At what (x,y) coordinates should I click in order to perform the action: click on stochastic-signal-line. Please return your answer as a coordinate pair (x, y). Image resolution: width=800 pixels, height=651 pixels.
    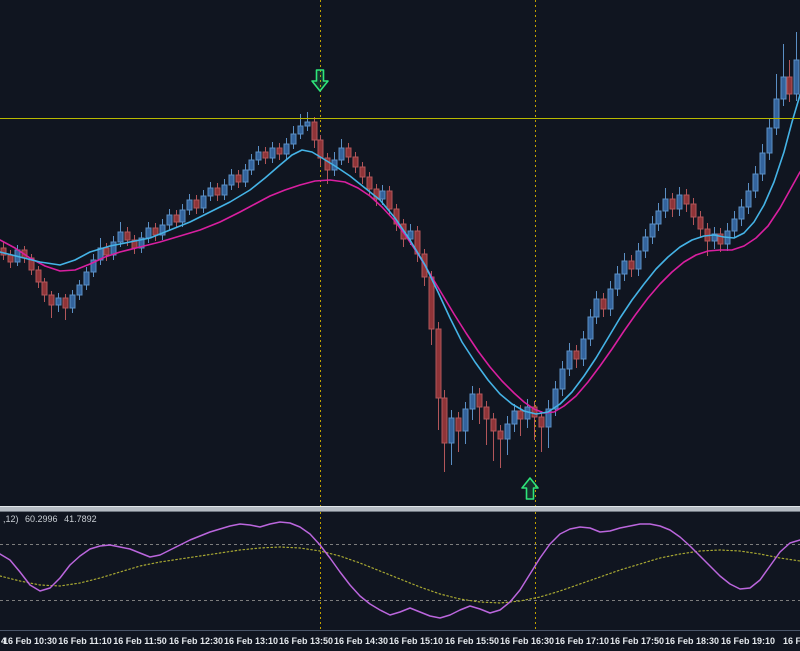
    Looking at the image, I should click on (400, 575).